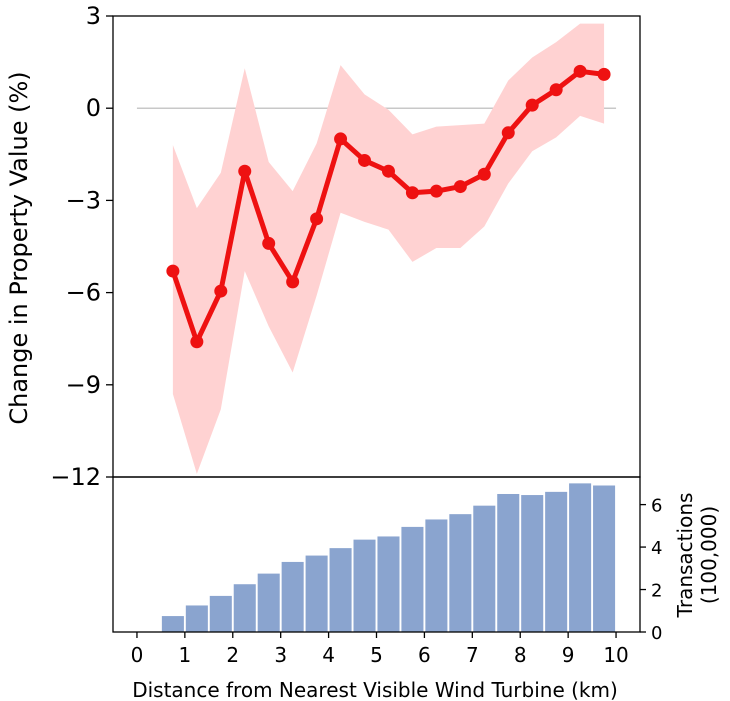  What do you see at coordinates (656, 548) in the screenshot?
I see `bar-y-tick-label: 4` at bounding box center [656, 548].